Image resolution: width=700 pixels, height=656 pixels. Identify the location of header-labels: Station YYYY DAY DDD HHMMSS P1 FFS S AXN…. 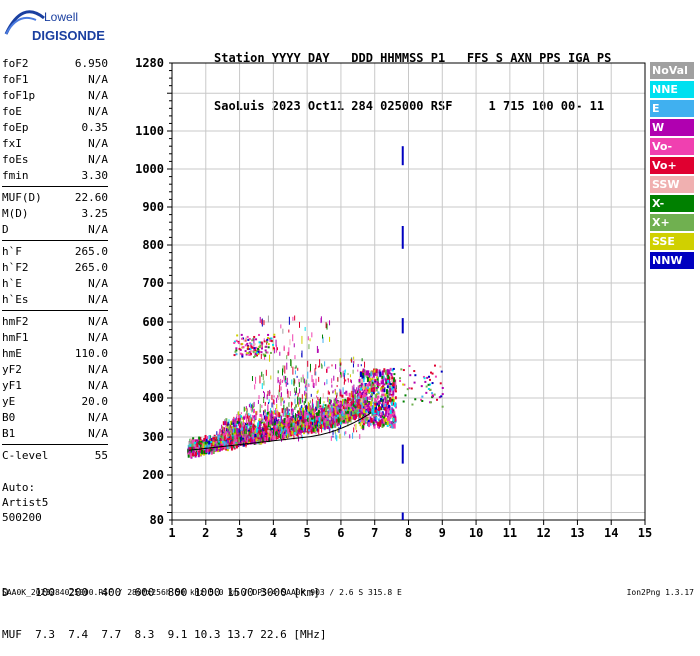
(413, 58).